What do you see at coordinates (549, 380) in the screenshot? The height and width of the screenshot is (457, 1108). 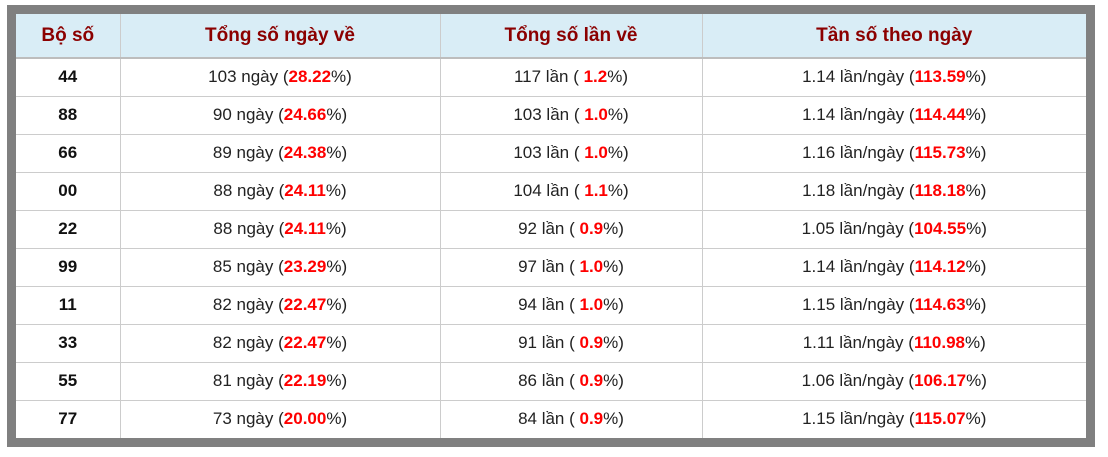 I see `times-text: 86 lần (` at bounding box center [549, 380].